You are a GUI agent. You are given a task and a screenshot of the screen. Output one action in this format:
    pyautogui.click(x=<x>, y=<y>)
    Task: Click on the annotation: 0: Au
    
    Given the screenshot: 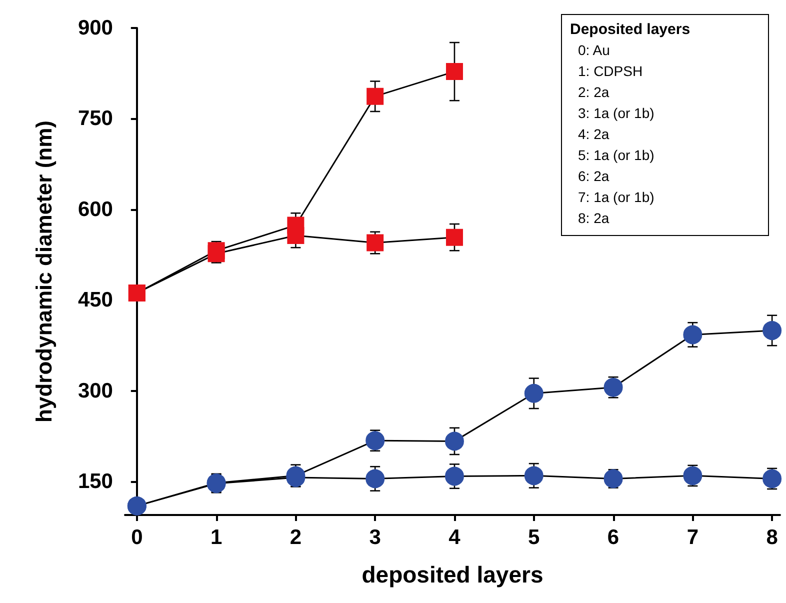 What is the action you would take?
    pyautogui.click(x=594, y=50)
    